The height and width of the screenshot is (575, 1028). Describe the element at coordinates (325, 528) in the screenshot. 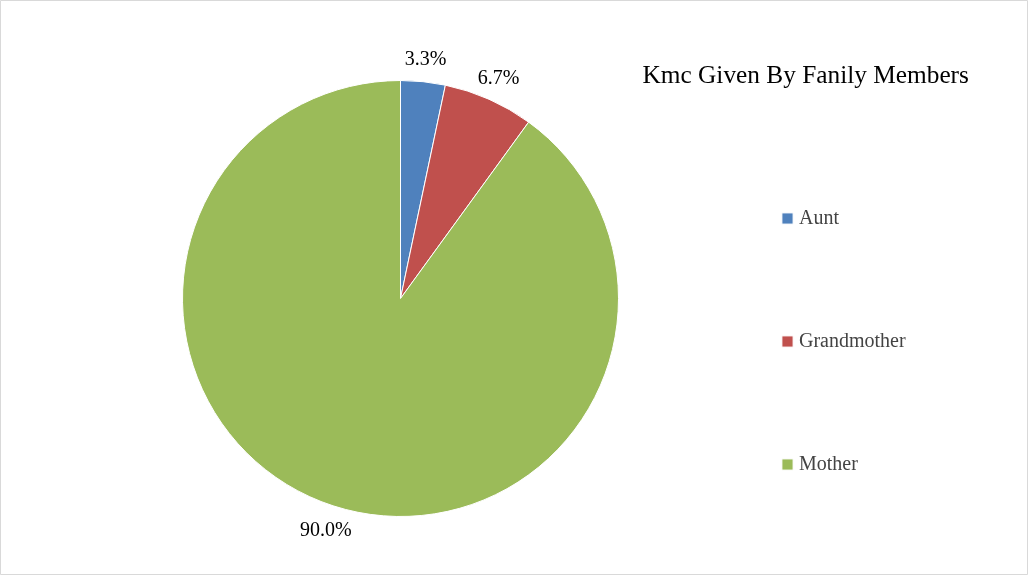

I see `data-label: 90.0%` at that location.